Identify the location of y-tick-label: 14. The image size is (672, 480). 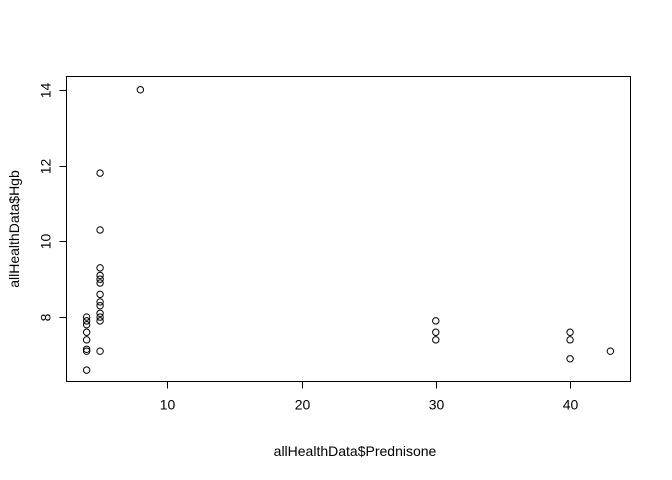
(46, 91).